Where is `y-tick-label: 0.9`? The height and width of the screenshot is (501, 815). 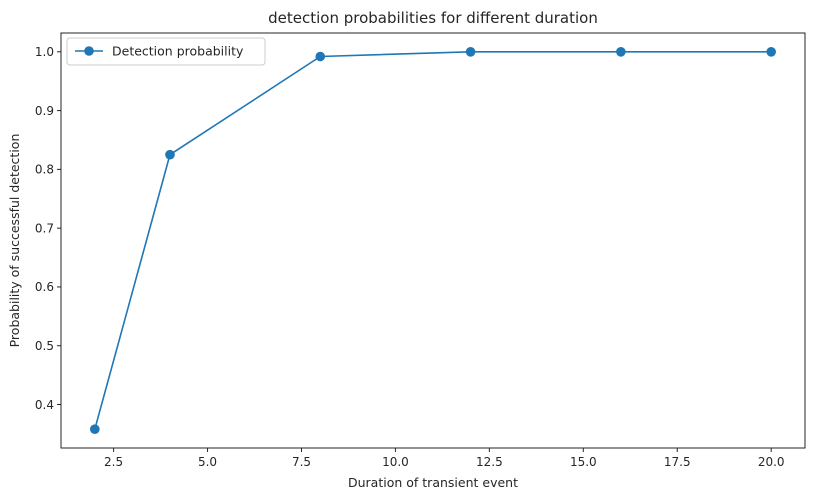
y-tick-label: 0.9 is located at coordinates (44, 111).